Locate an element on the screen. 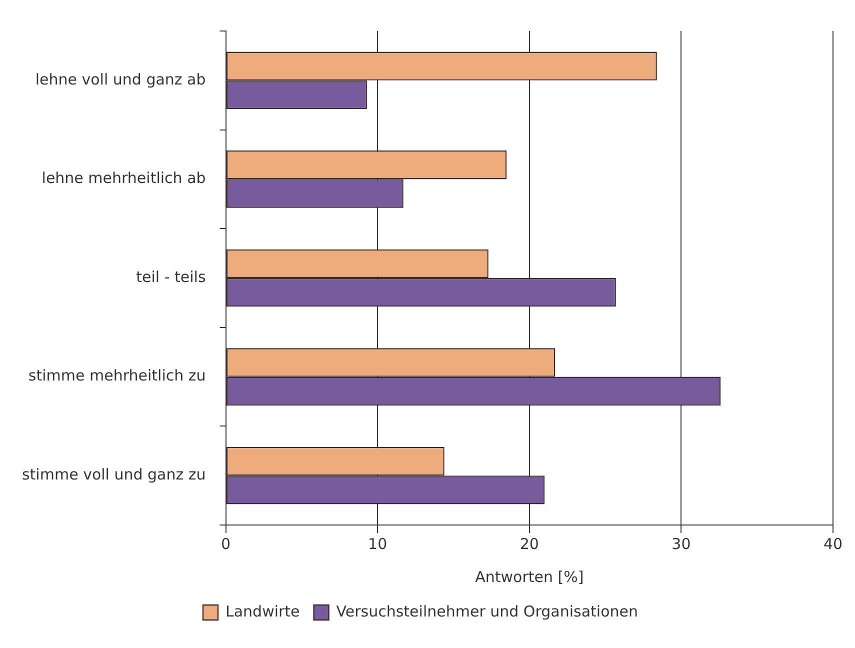 This screenshot has width=855, height=648. x-tick-label: 40 is located at coordinates (833, 543).